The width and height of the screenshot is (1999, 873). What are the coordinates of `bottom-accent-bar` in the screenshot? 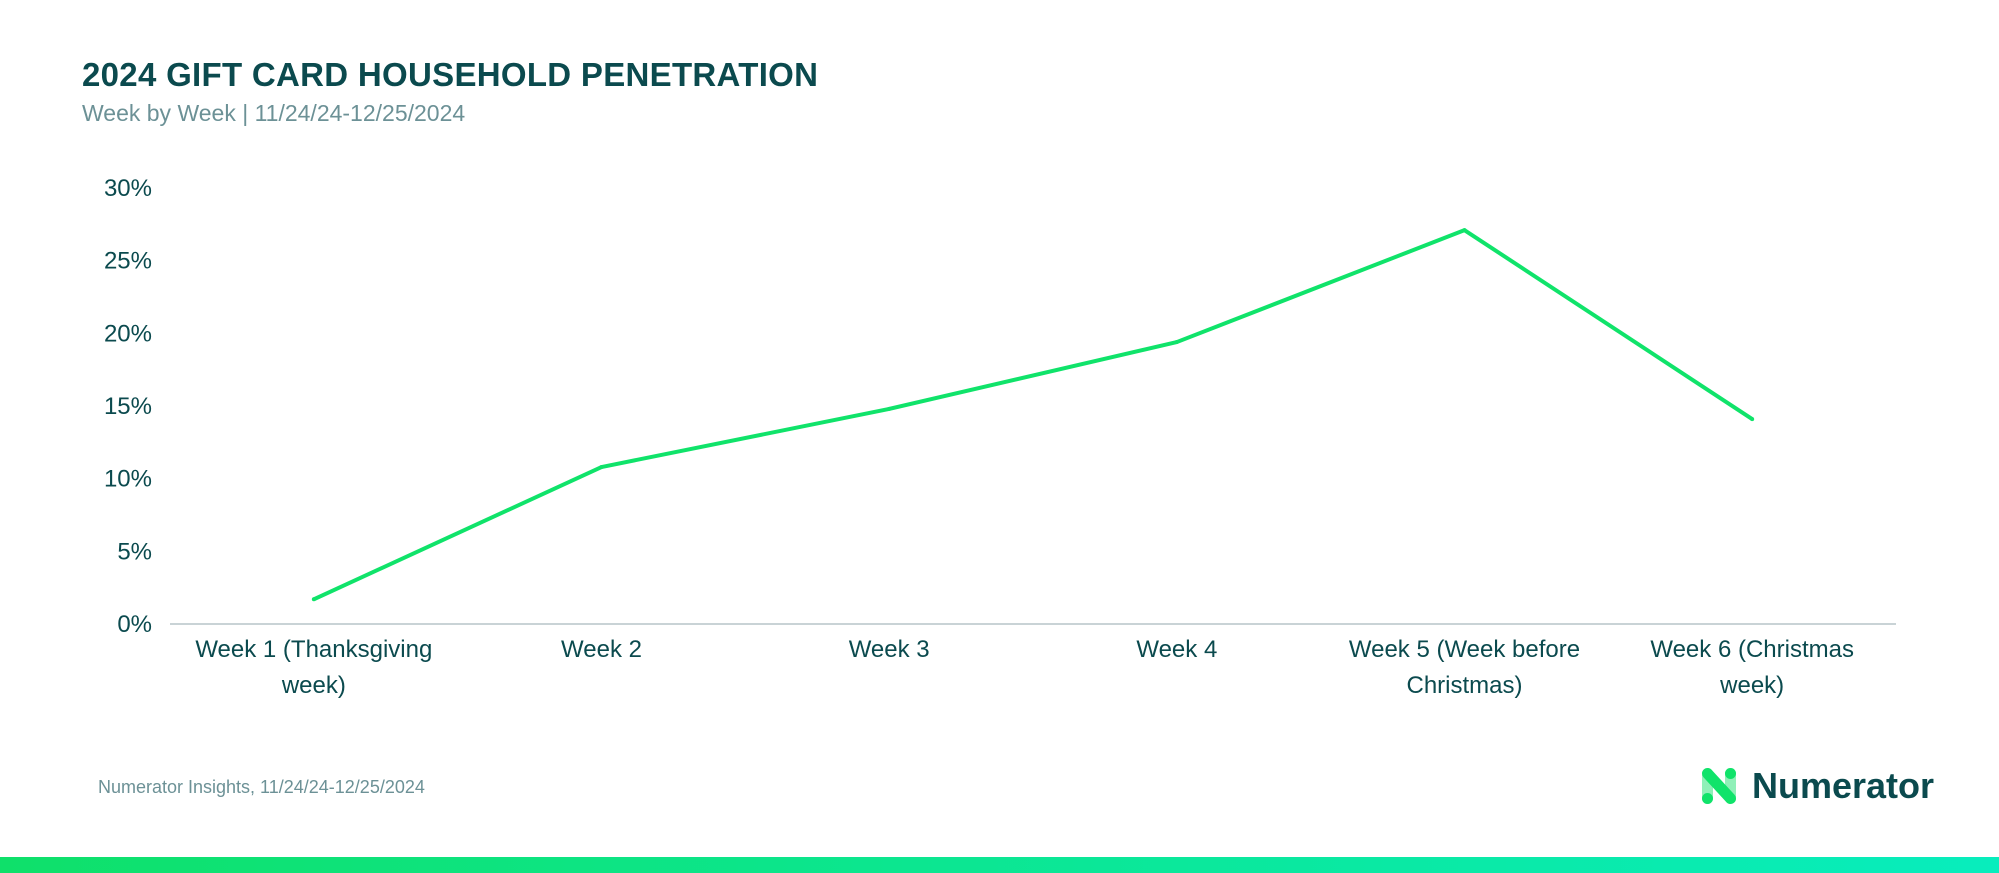 It's located at (999, 865).